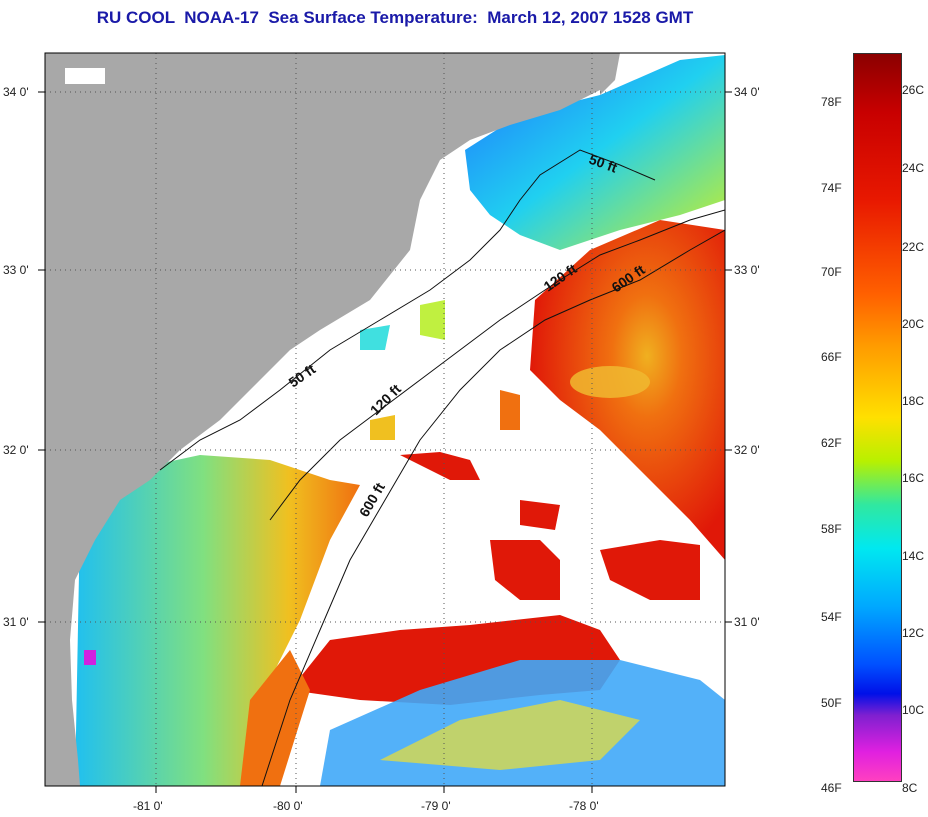  I want to click on colorbar-c-label: 22C, so click(913, 247).